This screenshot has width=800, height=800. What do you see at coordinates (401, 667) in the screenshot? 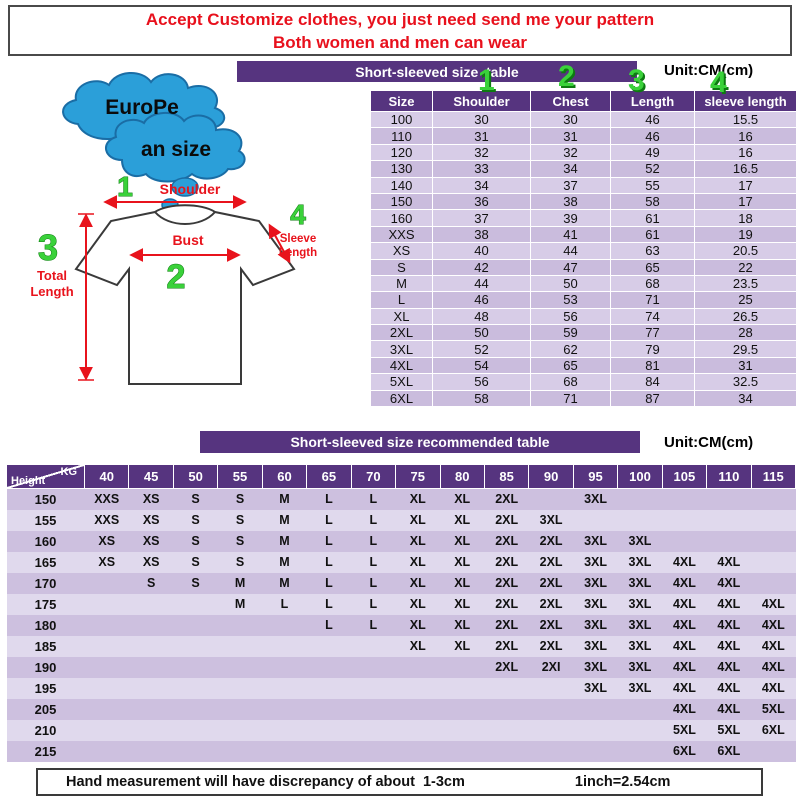
I see `recommend-table-row: 190 2XL 2XI 3XL 3XL 4XL 4XL 4XL` at bounding box center [401, 667].